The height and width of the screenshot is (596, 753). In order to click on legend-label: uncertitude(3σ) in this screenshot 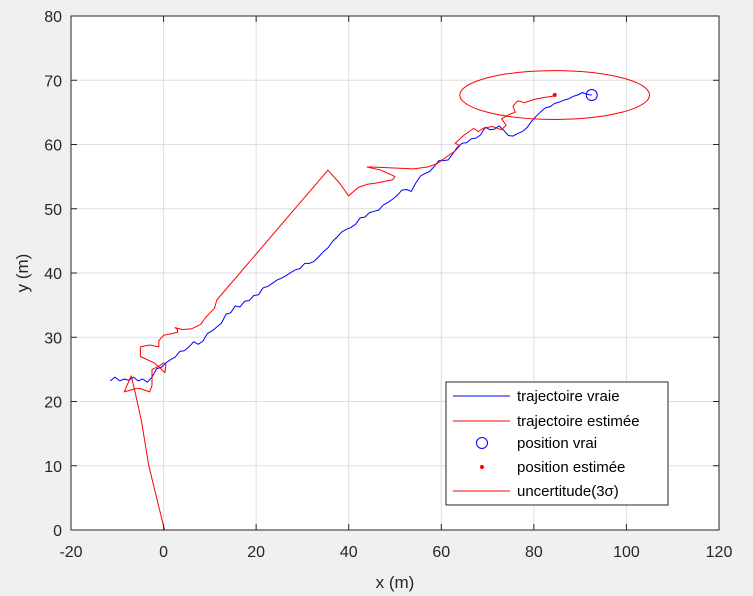, I will do `click(568, 491)`.